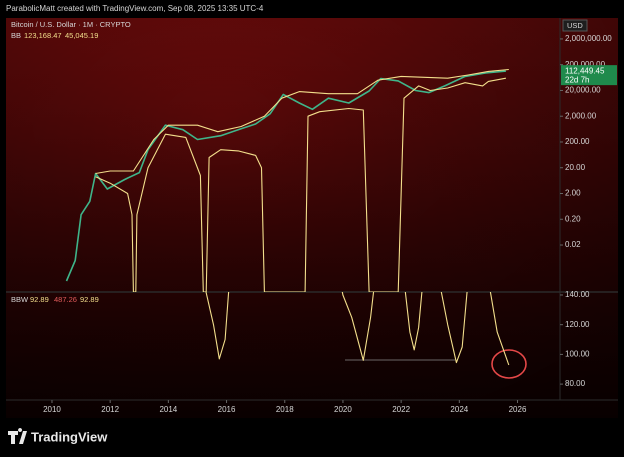  Describe the element at coordinates (17, 436) in the screenshot. I see `logo-mark` at that location.